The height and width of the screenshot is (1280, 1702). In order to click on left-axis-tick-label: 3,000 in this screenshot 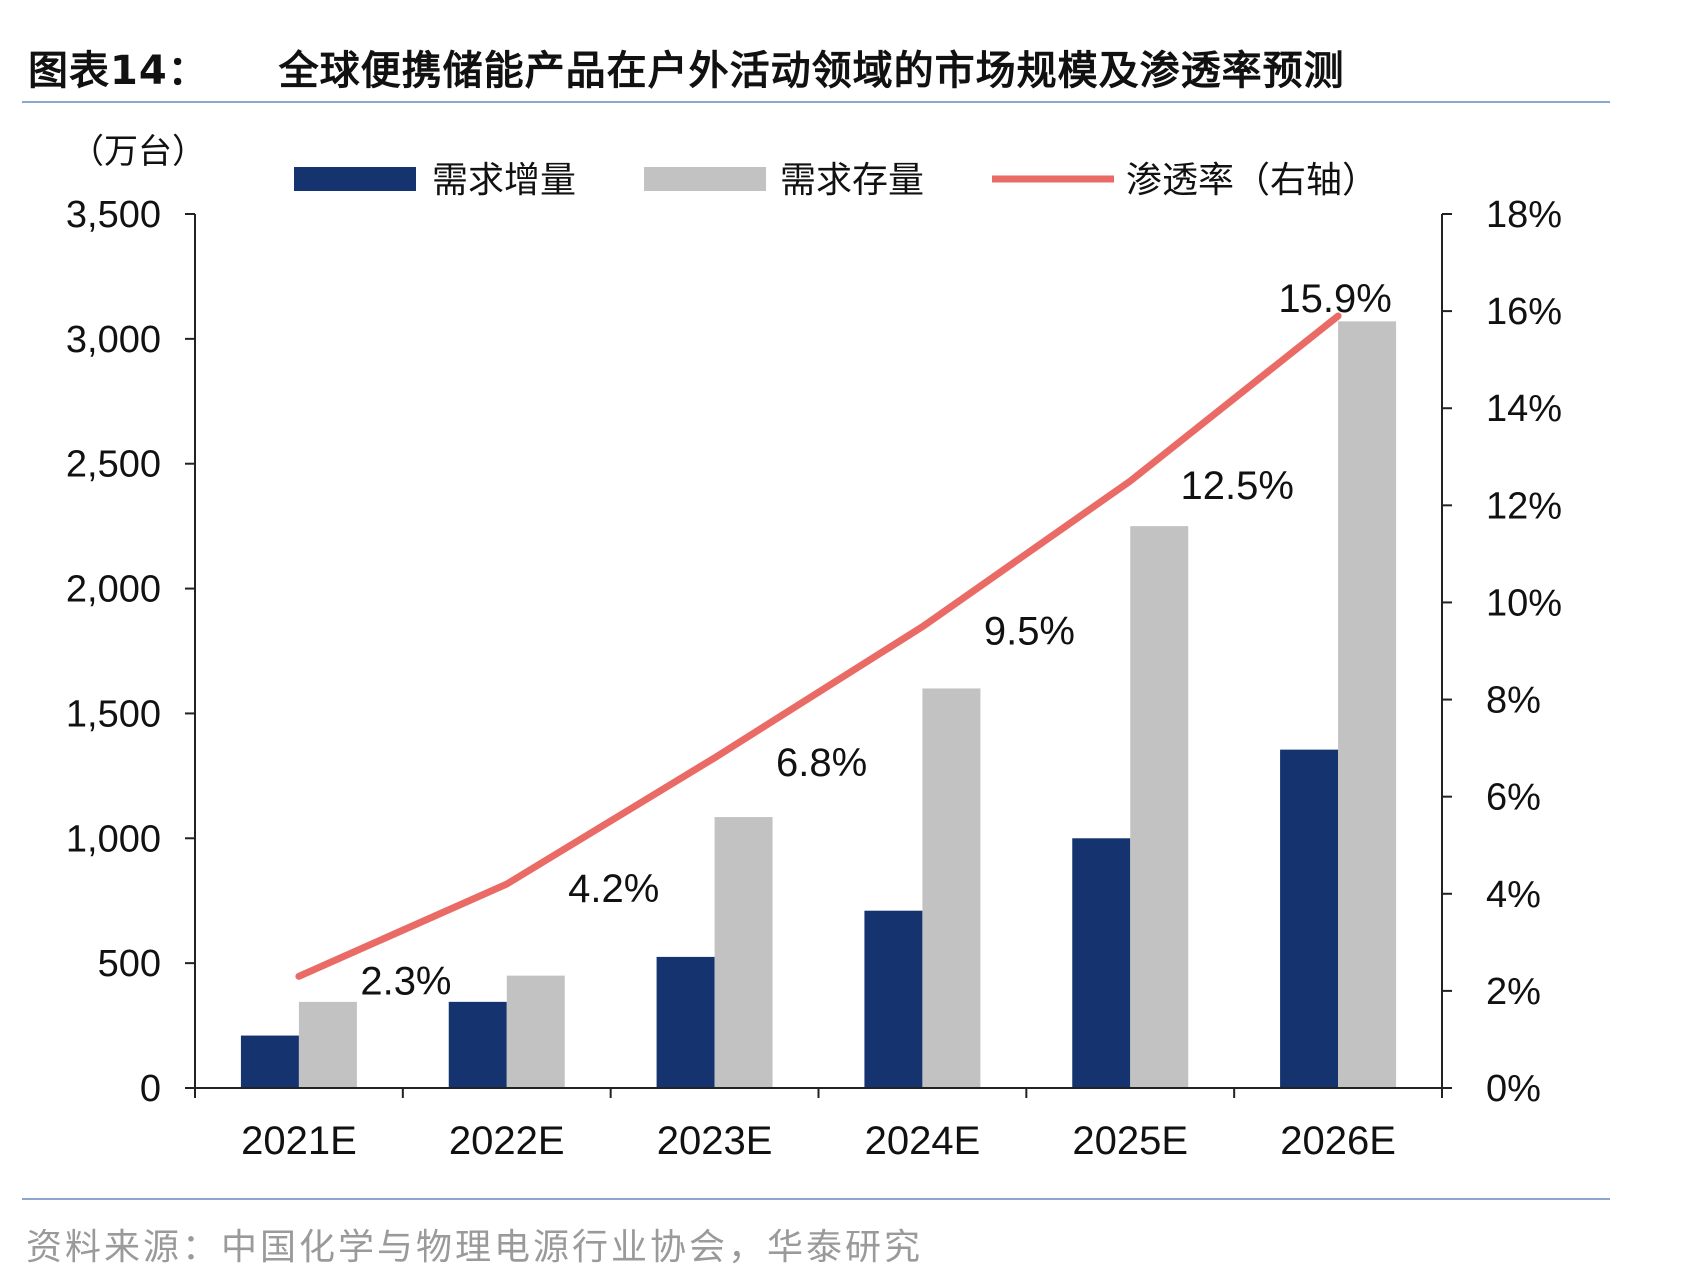, I will do `click(113, 340)`.